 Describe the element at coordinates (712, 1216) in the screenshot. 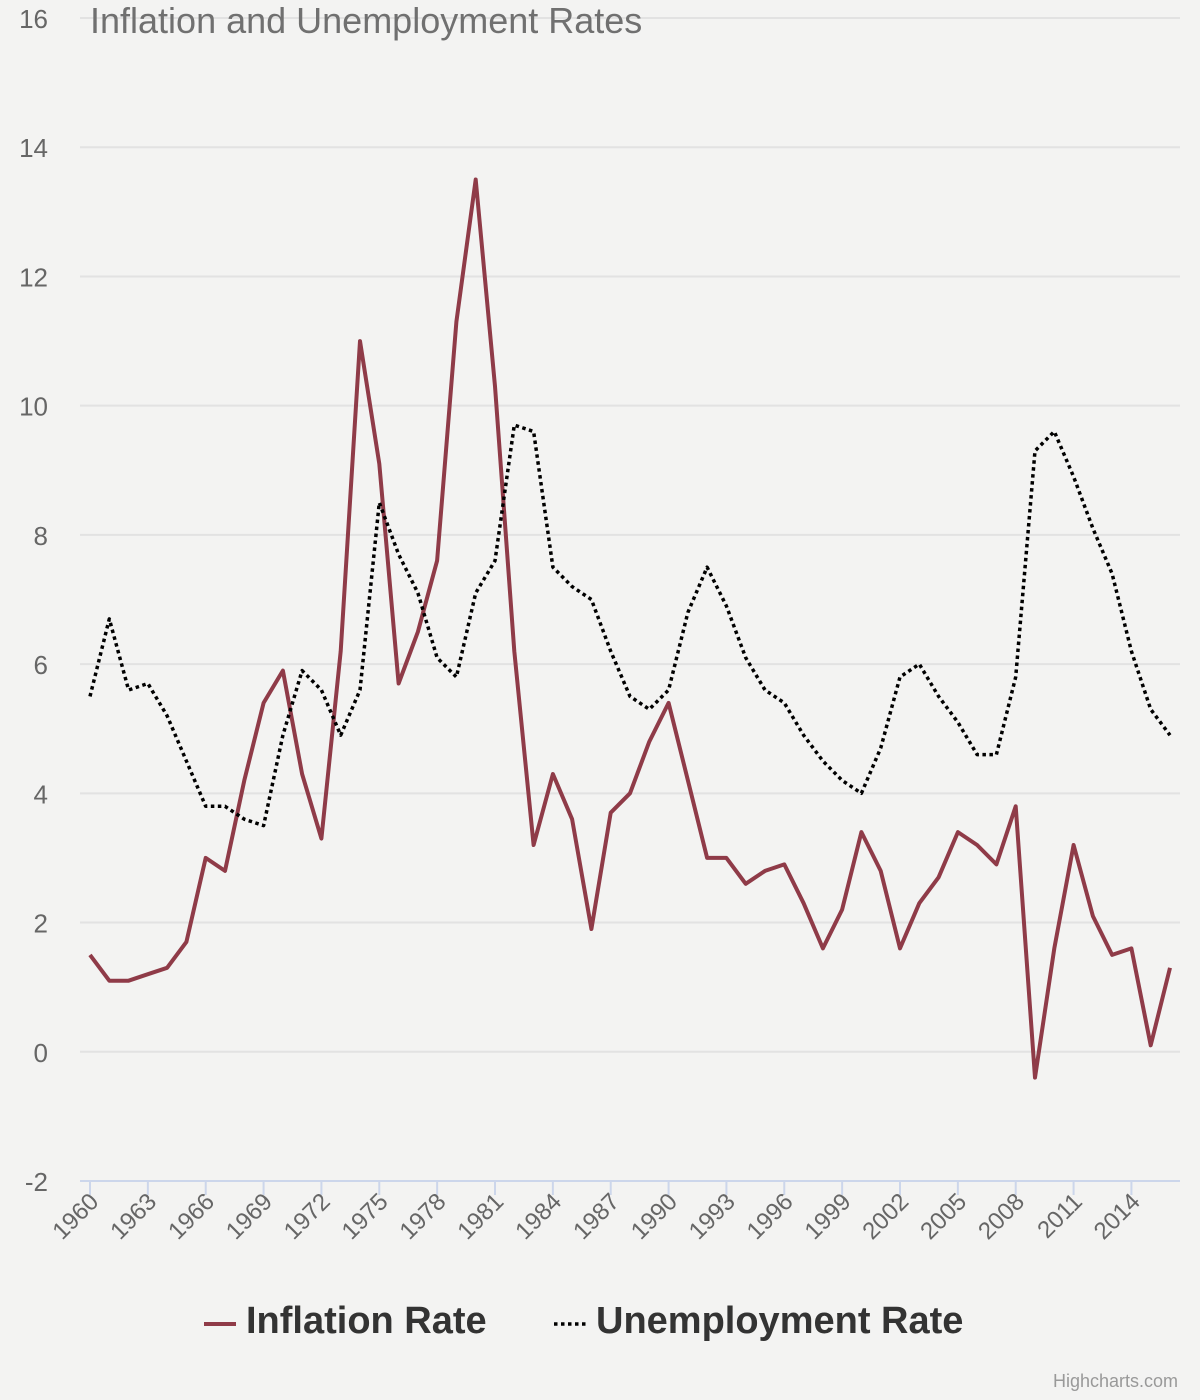

I see `x-tick-label: 1993` at that location.